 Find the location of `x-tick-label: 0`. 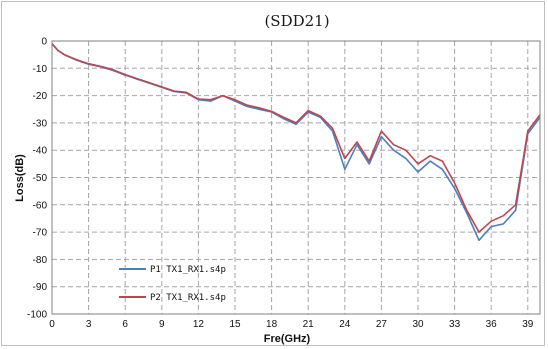

x-tick-label: 0 is located at coordinates (52, 324).